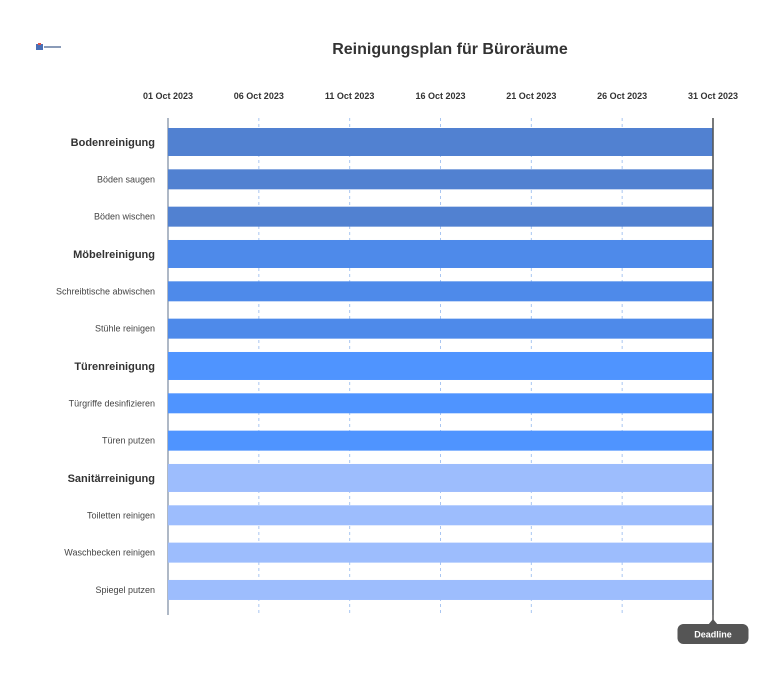 This screenshot has height=689, width=769. What do you see at coordinates (105, 291) in the screenshot?
I see `task-label: Schreibtische abwischen` at bounding box center [105, 291].